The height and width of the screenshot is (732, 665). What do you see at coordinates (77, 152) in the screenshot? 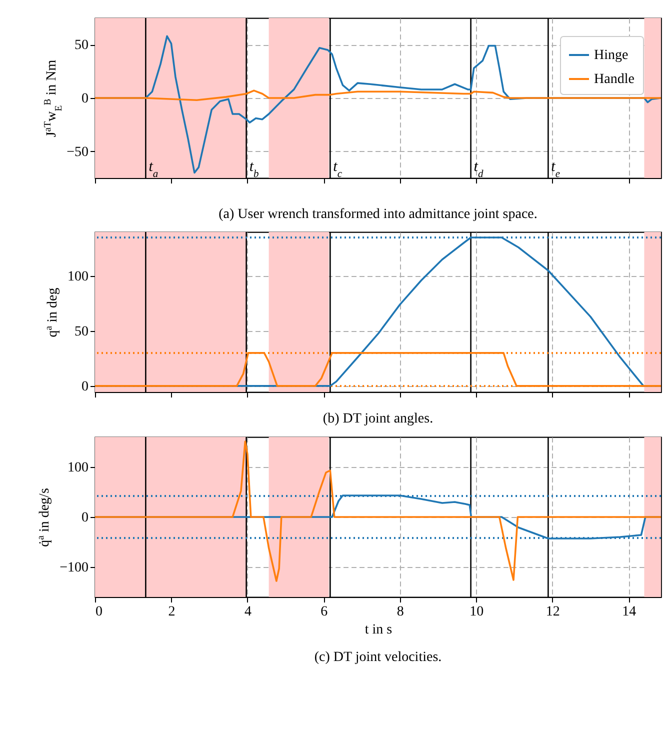
I see `y-tick-label: −50` at bounding box center [77, 152].